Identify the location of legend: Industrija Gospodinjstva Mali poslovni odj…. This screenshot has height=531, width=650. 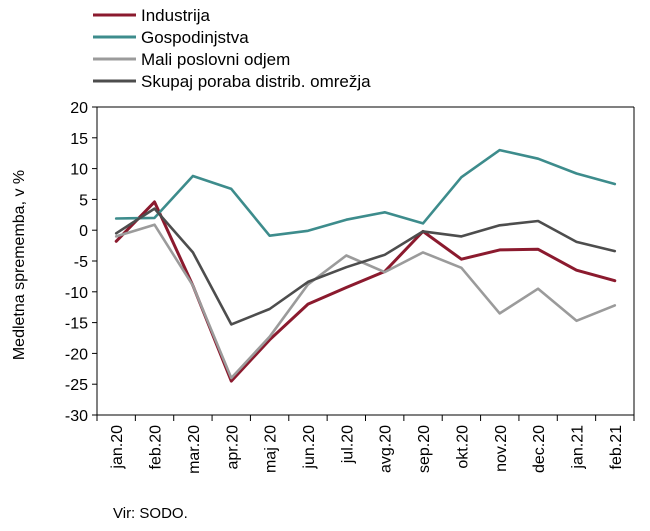
(232, 48).